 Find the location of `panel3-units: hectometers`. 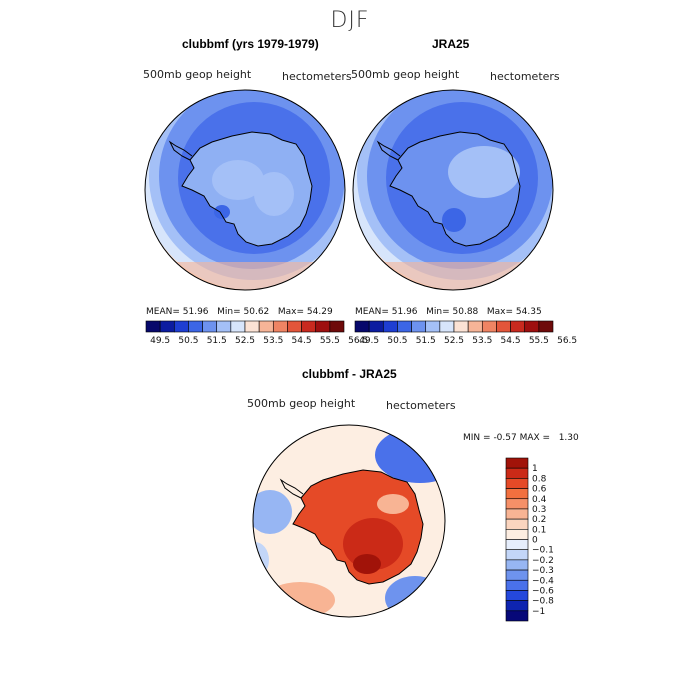

panel3-units: hectometers is located at coordinates (421, 405).